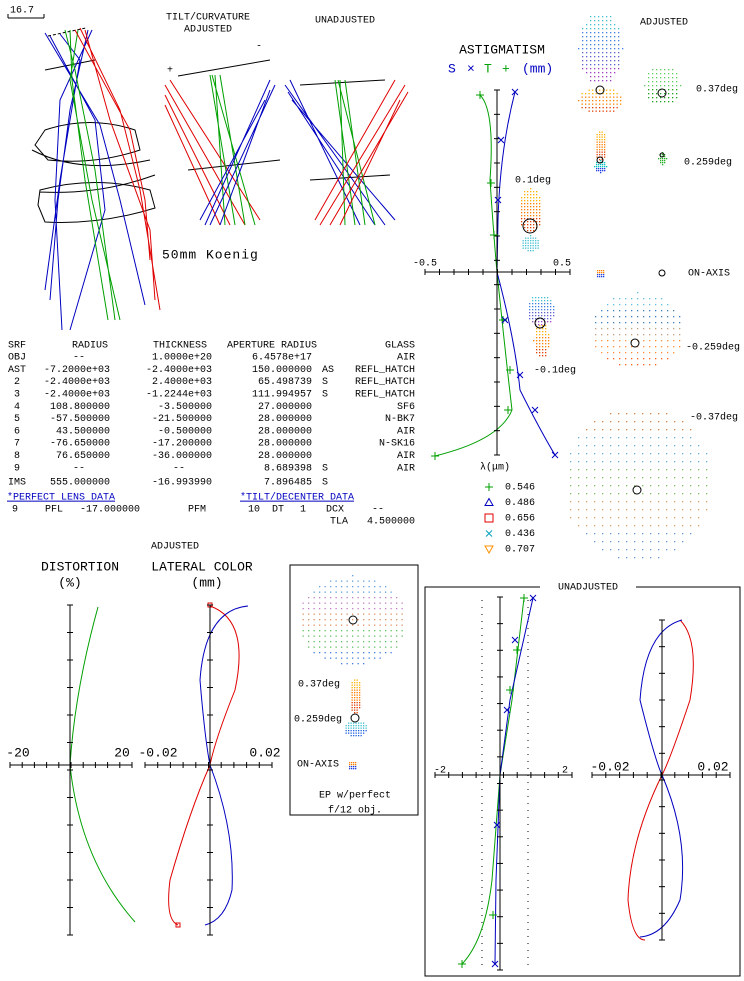  I want to click on link: *TILT/DECENTER DATA, so click(297, 498).